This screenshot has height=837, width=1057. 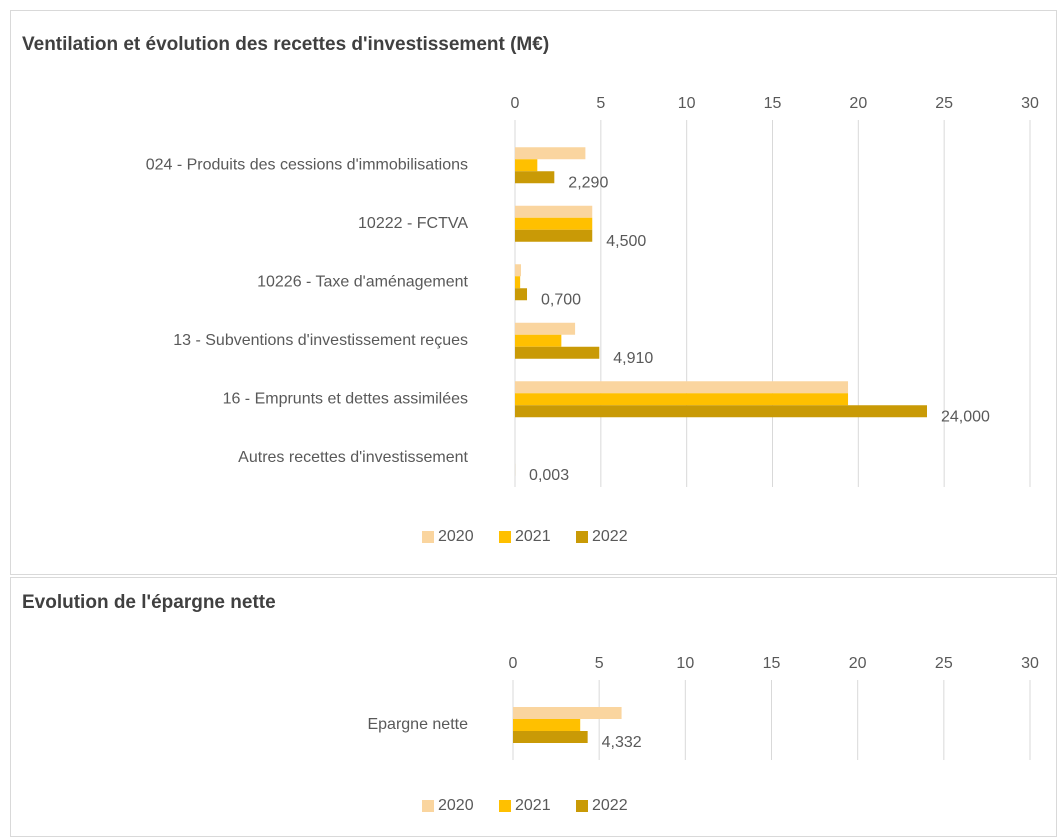 What do you see at coordinates (633, 358) in the screenshot?
I see `data-label: 4,910` at bounding box center [633, 358].